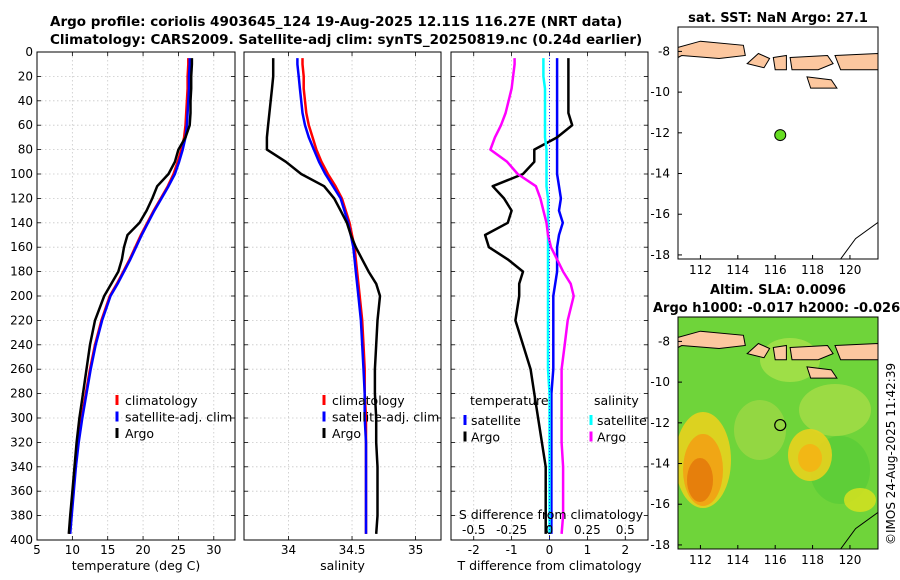 Image resolution: width=900 pixels, height=580 pixels. Describe the element at coordinates (473, 530) in the screenshot. I see `s-tick-label: -0.5` at that location.